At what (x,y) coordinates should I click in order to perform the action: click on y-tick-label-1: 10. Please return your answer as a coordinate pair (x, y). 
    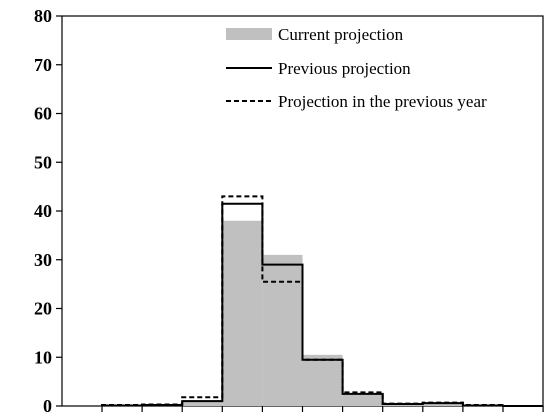
    Looking at the image, I should click on (43, 357).